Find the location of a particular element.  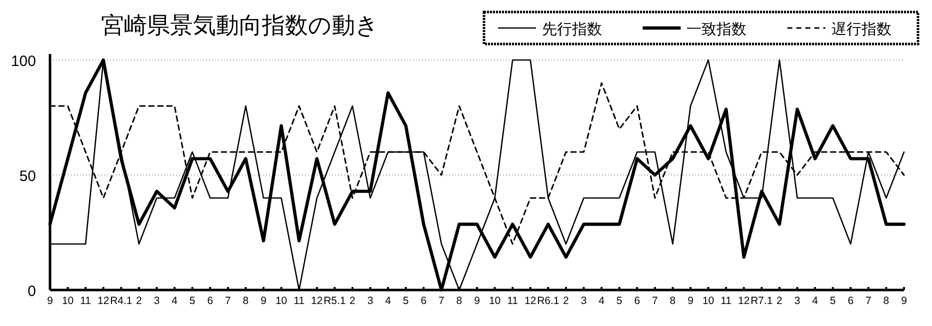

x-tick-label: R5.1 is located at coordinates (335, 301).